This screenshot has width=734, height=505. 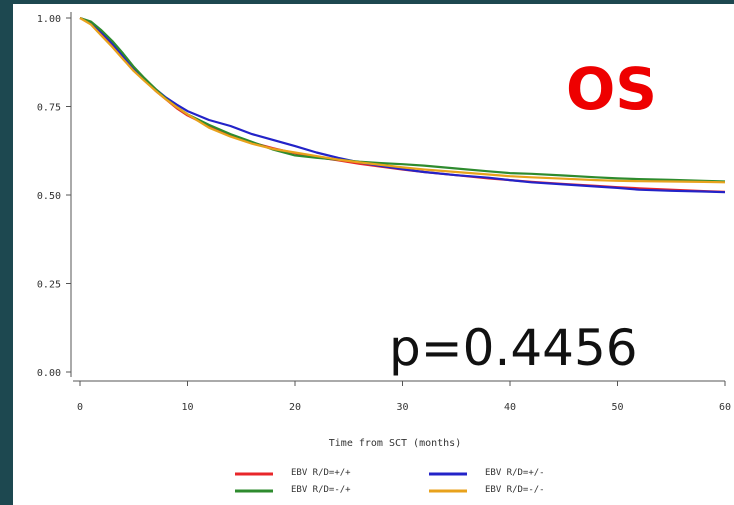 I want to click on x-tick-label: 60, so click(x=725, y=407).